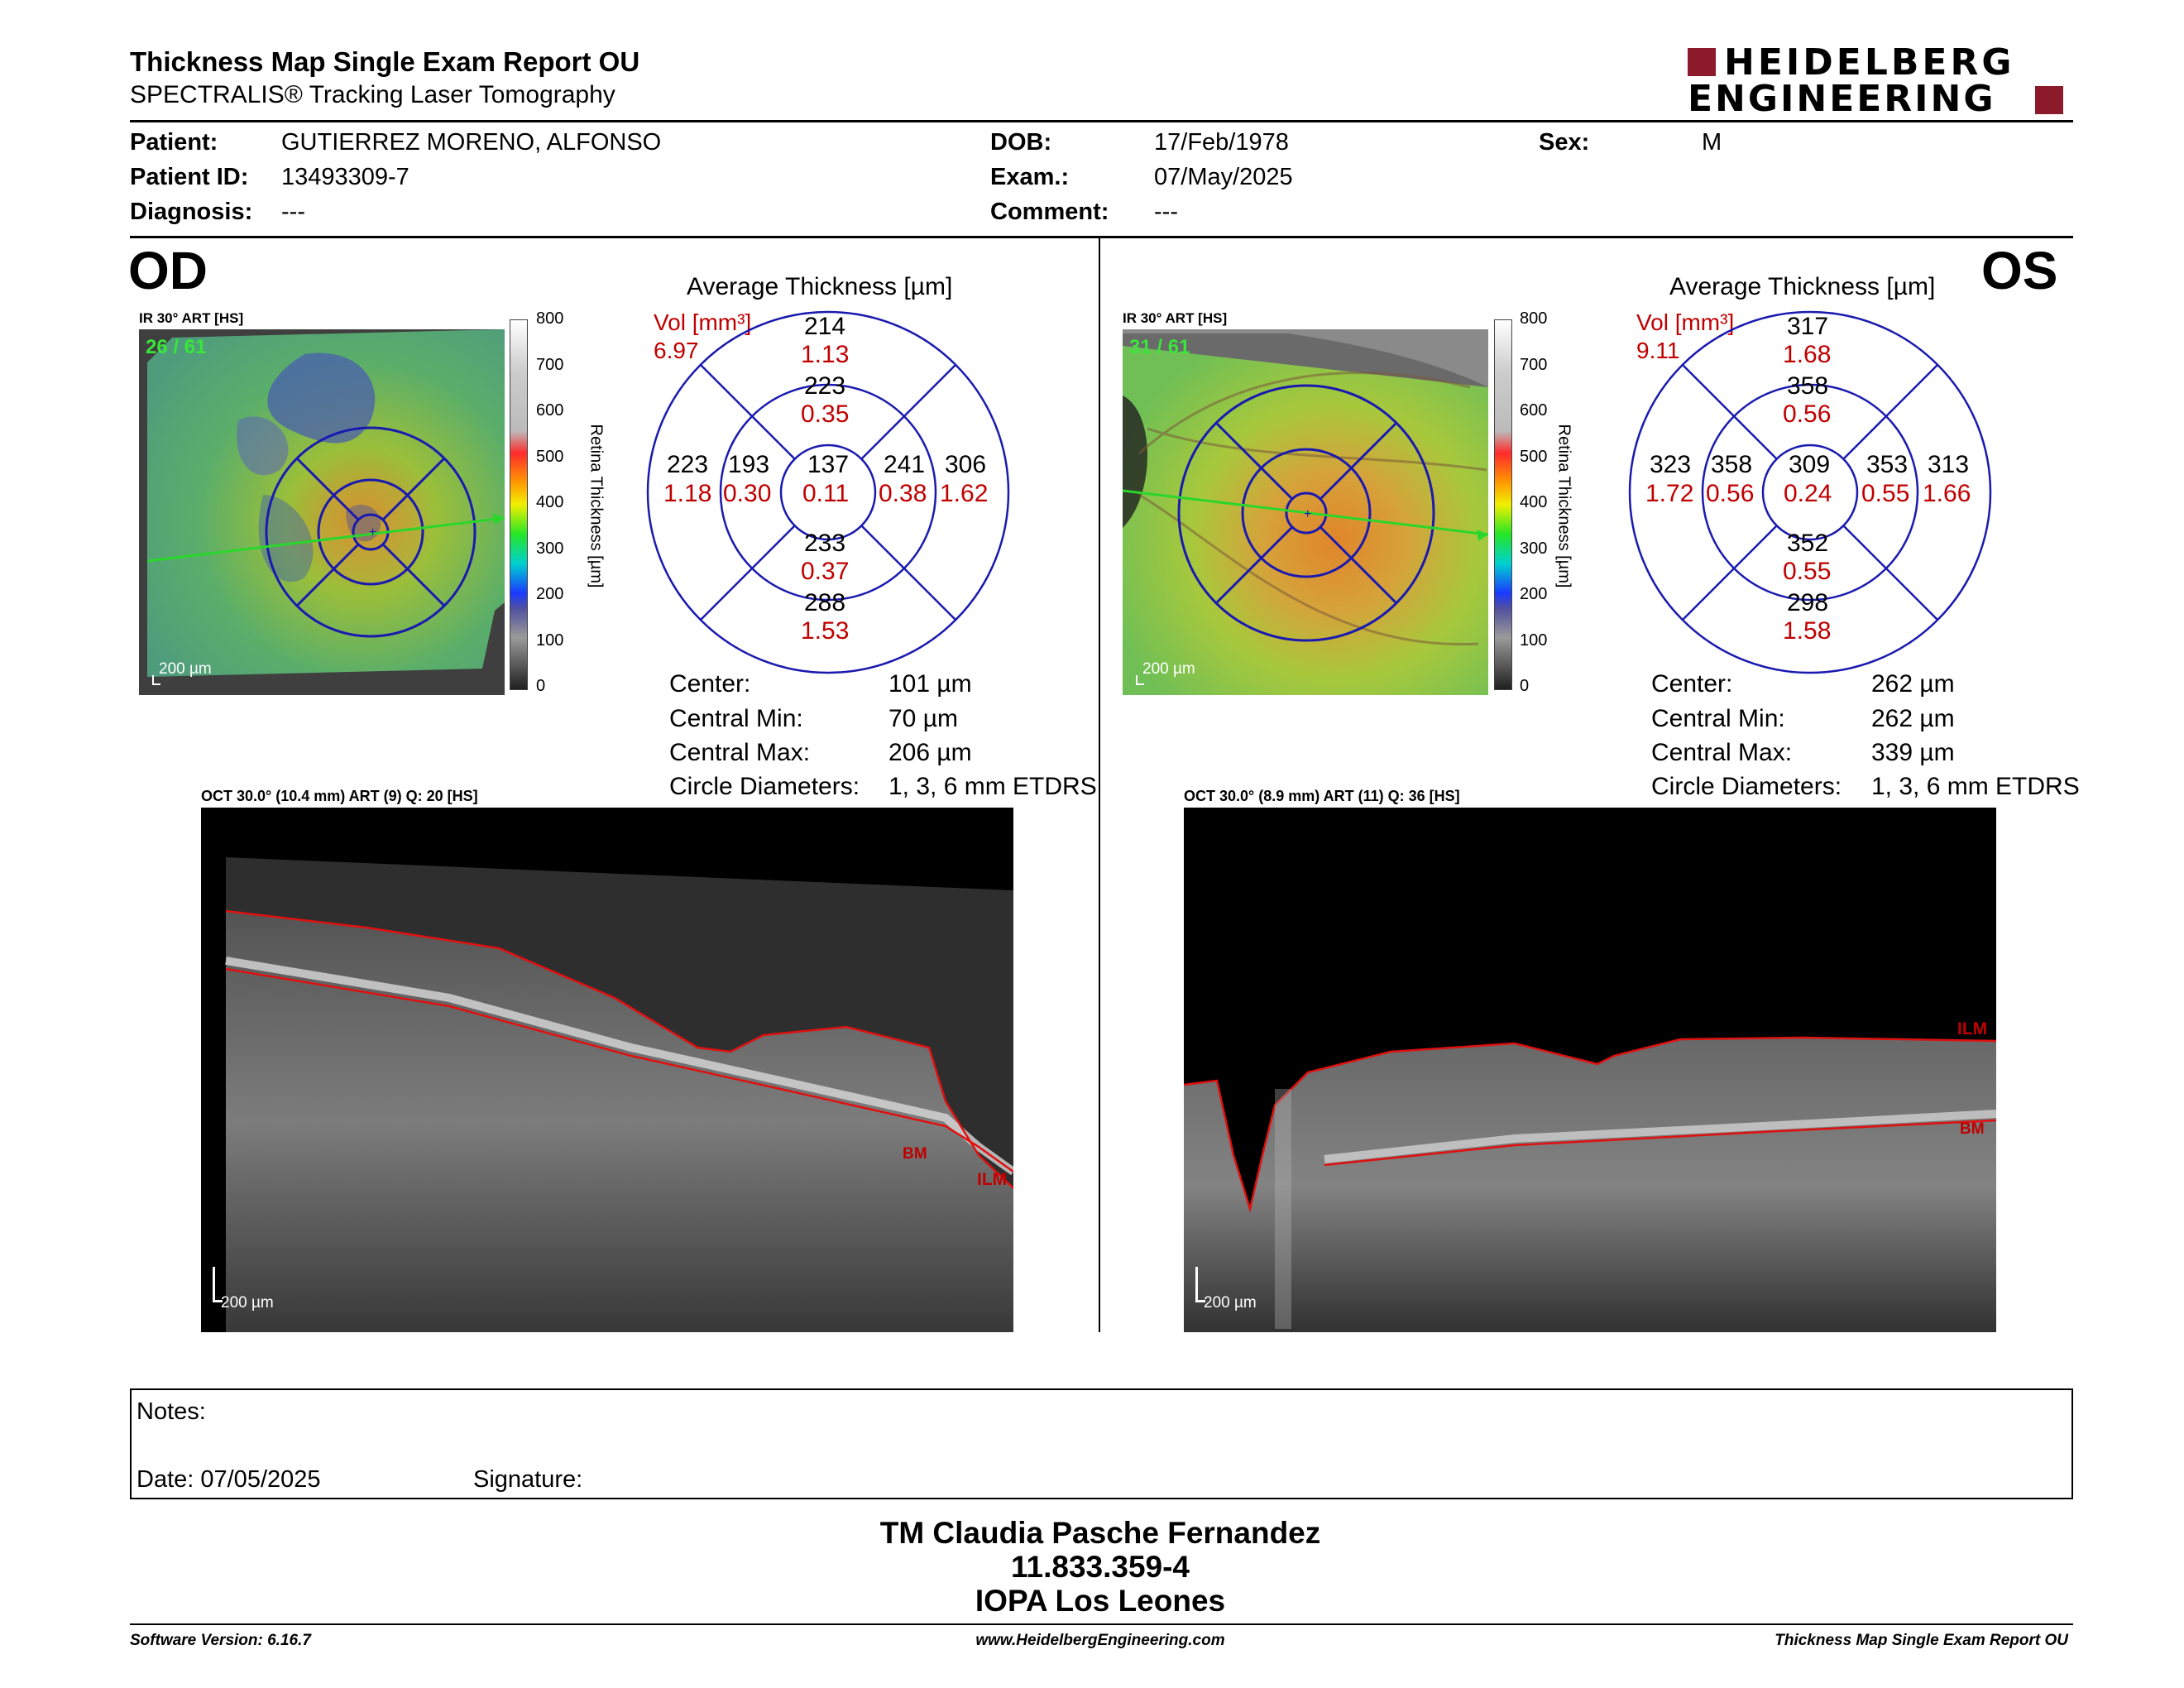 The height and width of the screenshot is (1688, 2184). I want to click on outer-inferior: 298, so click(1808, 602).